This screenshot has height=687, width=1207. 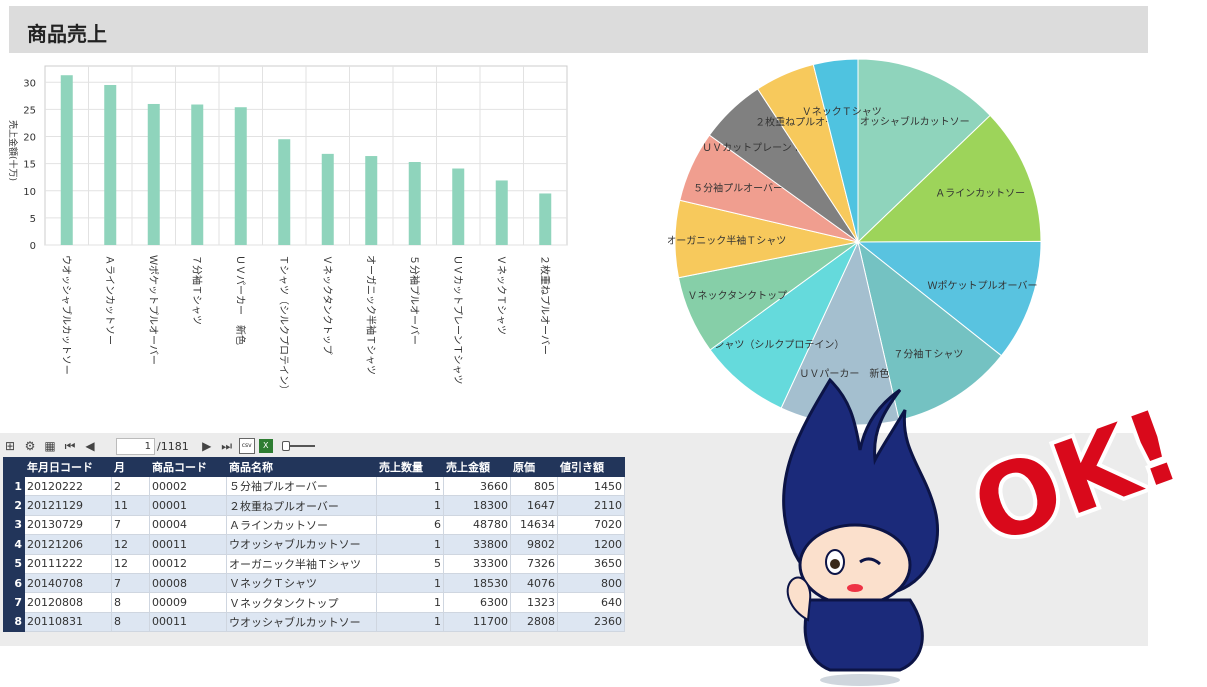 What do you see at coordinates (301, 525) in the screenshot?
I see `table-cell-name: Ａラインカットソー` at bounding box center [301, 525].